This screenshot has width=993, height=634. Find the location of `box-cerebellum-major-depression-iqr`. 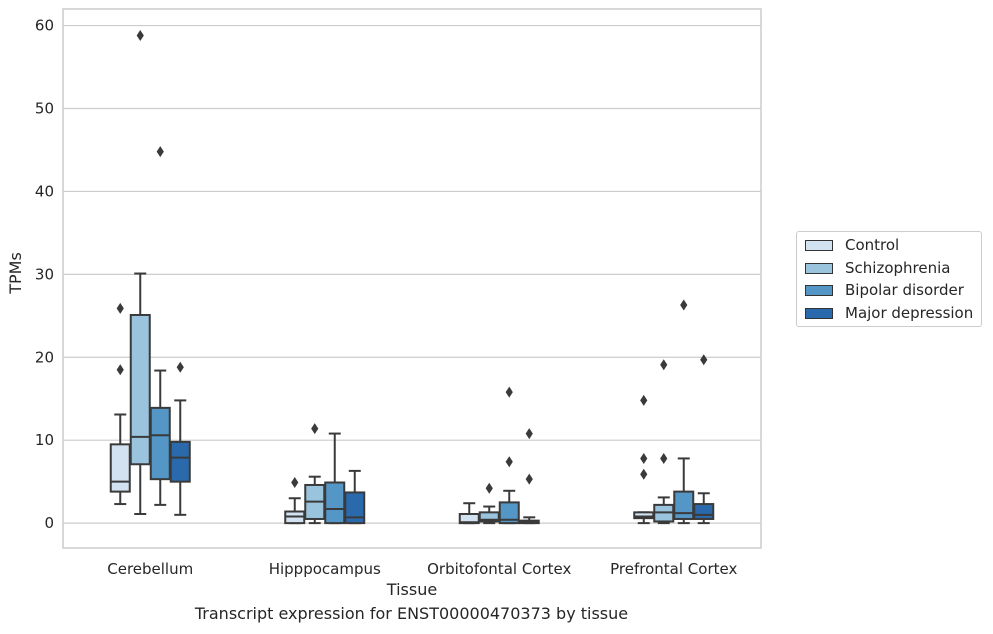

box-cerebellum-major-depression-iqr is located at coordinates (180, 461).